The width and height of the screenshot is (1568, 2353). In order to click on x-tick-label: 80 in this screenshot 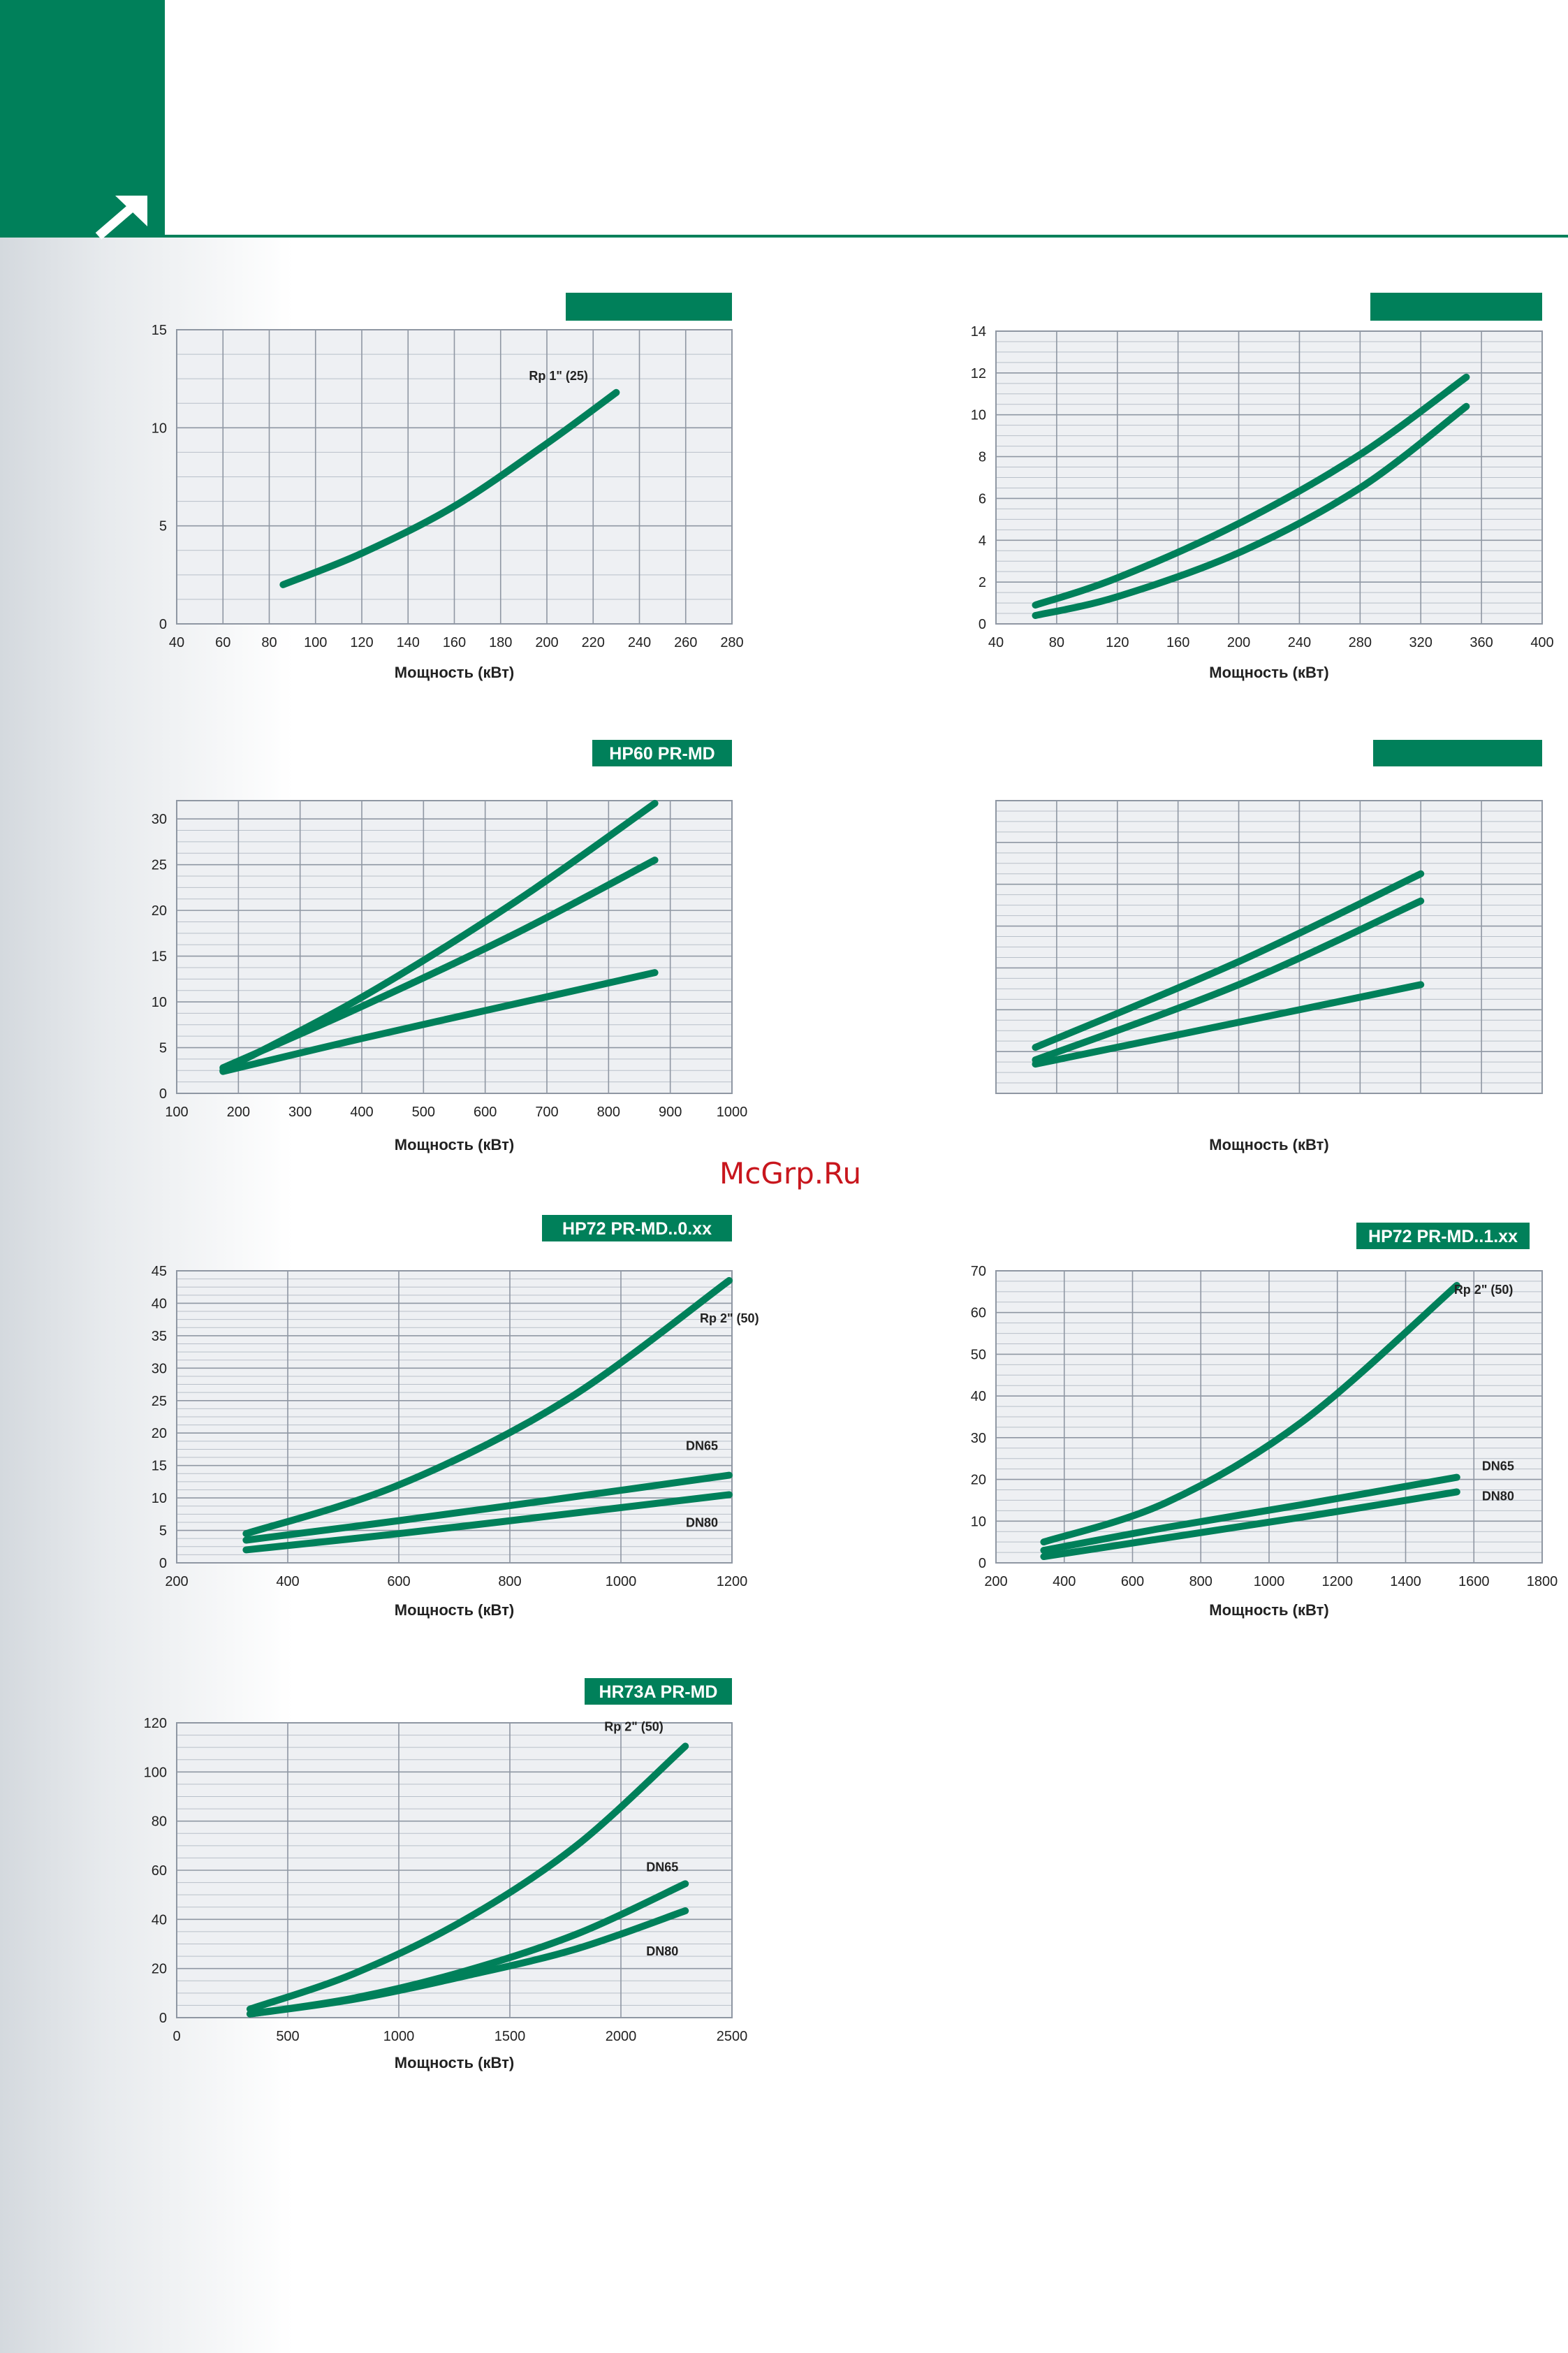, I will do `click(1056, 643)`.